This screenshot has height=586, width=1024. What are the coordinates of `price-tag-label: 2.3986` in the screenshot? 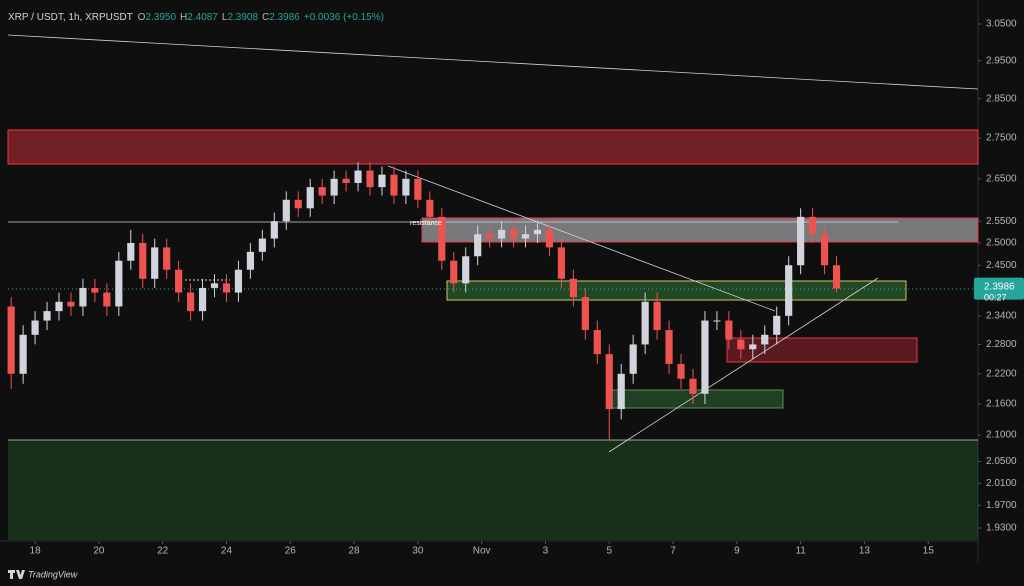 It's located at (999, 287).